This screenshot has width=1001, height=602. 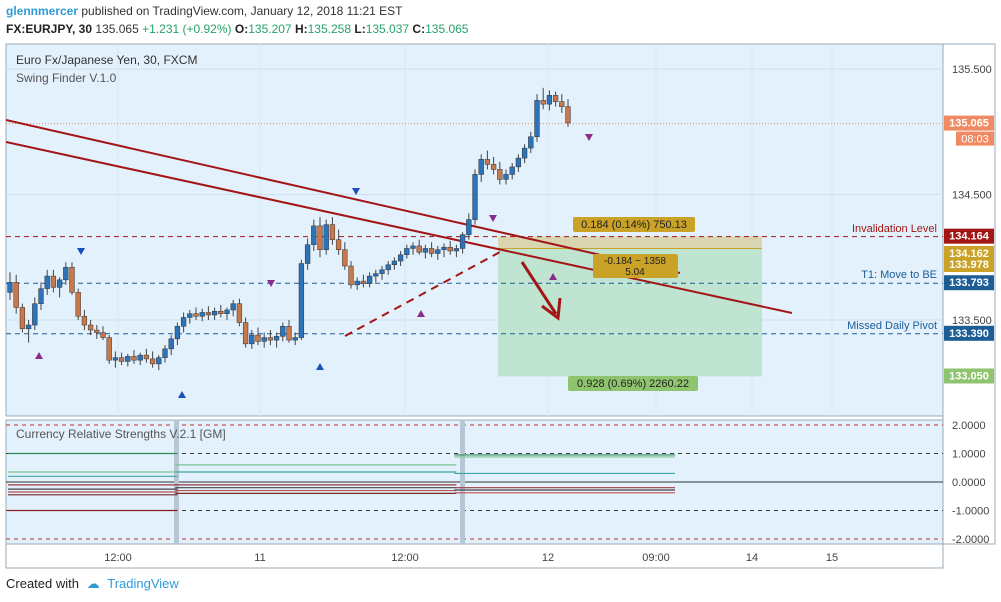 What do you see at coordinates (969, 124) in the screenshot?
I see `price-badge-label-0: 135.065` at bounding box center [969, 124].